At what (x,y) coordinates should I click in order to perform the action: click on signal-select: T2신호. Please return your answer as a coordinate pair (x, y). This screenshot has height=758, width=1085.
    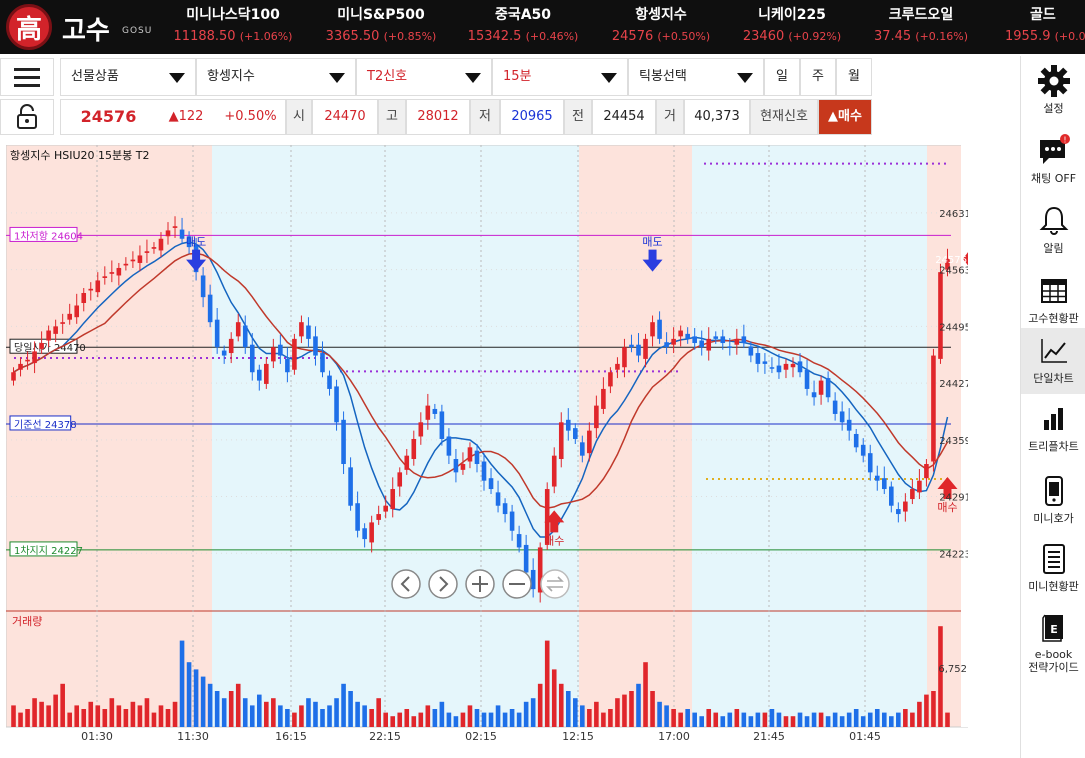
    Looking at the image, I should click on (424, 77).